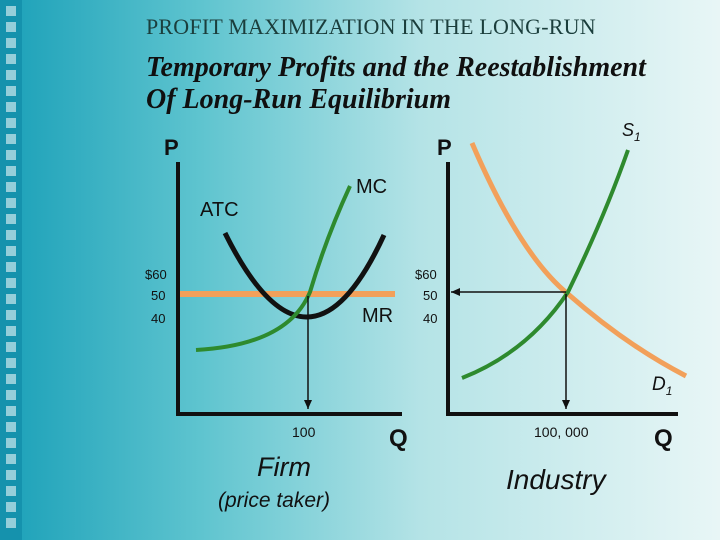  I want to click on industry-price-tick-40: 40, so click(430, 318).